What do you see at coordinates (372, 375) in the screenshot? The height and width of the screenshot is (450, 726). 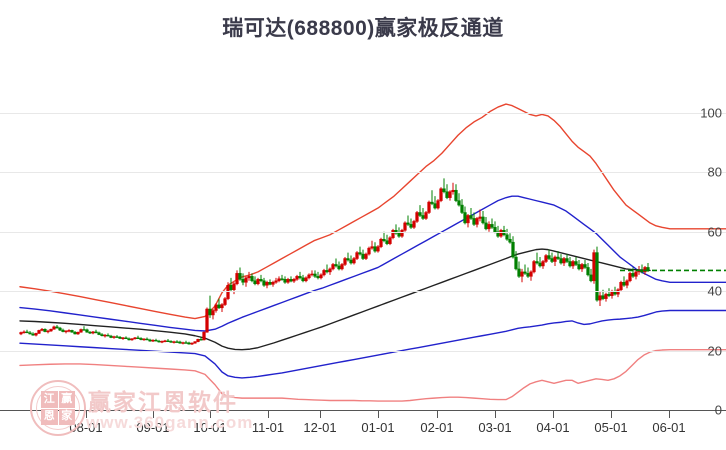 I see `band-line` at bounding box center [372, 375].